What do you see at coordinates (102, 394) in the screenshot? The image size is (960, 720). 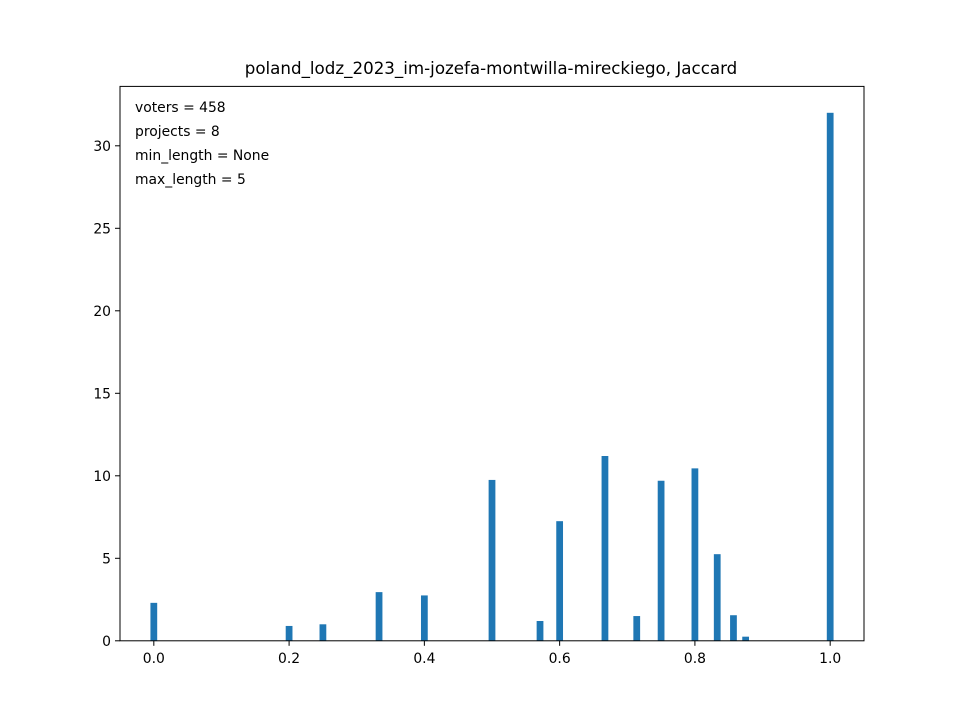 I see `y-tick-label: 15` at bounding box center [102, 394].